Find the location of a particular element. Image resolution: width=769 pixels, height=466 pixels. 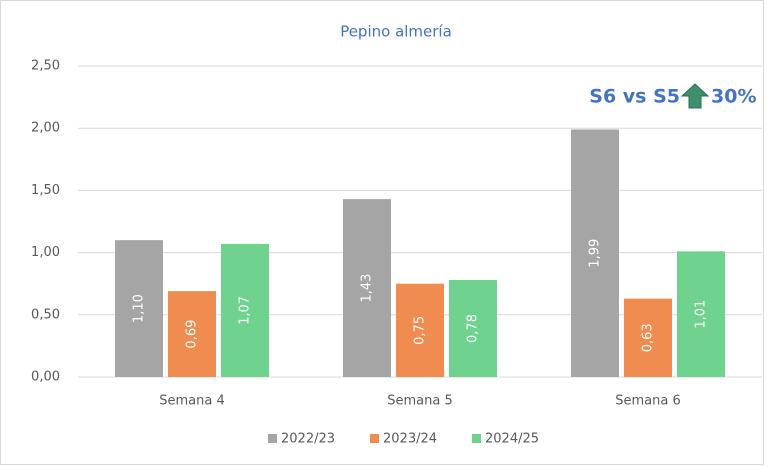

legend-label: 2023/24 is located at coordinates (410, 439).